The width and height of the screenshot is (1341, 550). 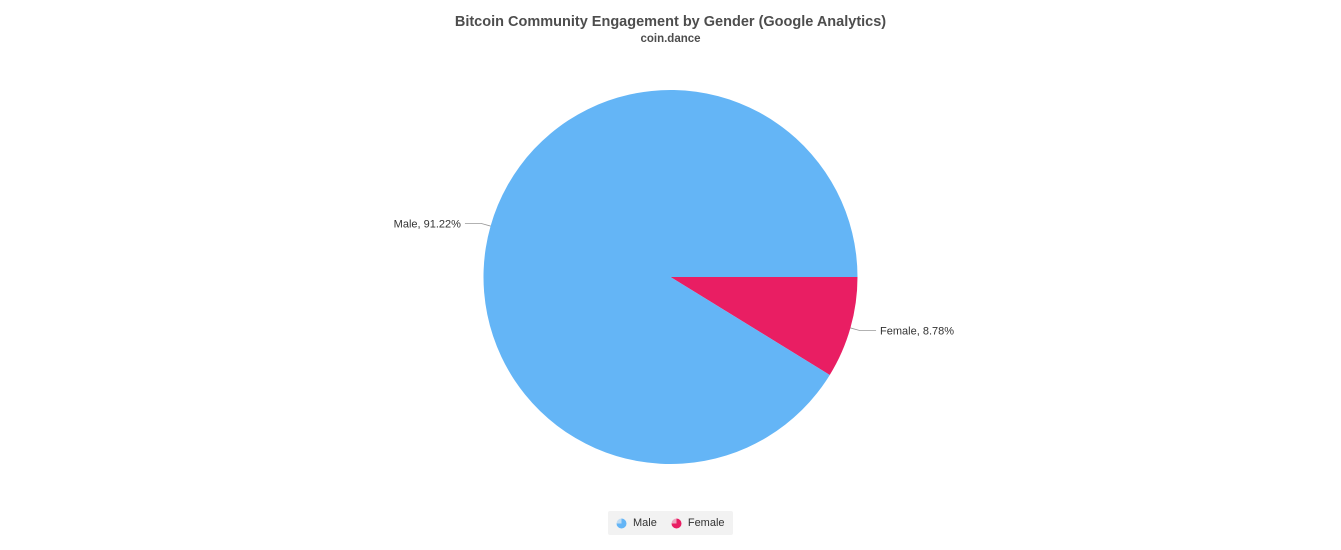 I want to click on chart-subtitle: coin.dance, so click(x=670, y=39).